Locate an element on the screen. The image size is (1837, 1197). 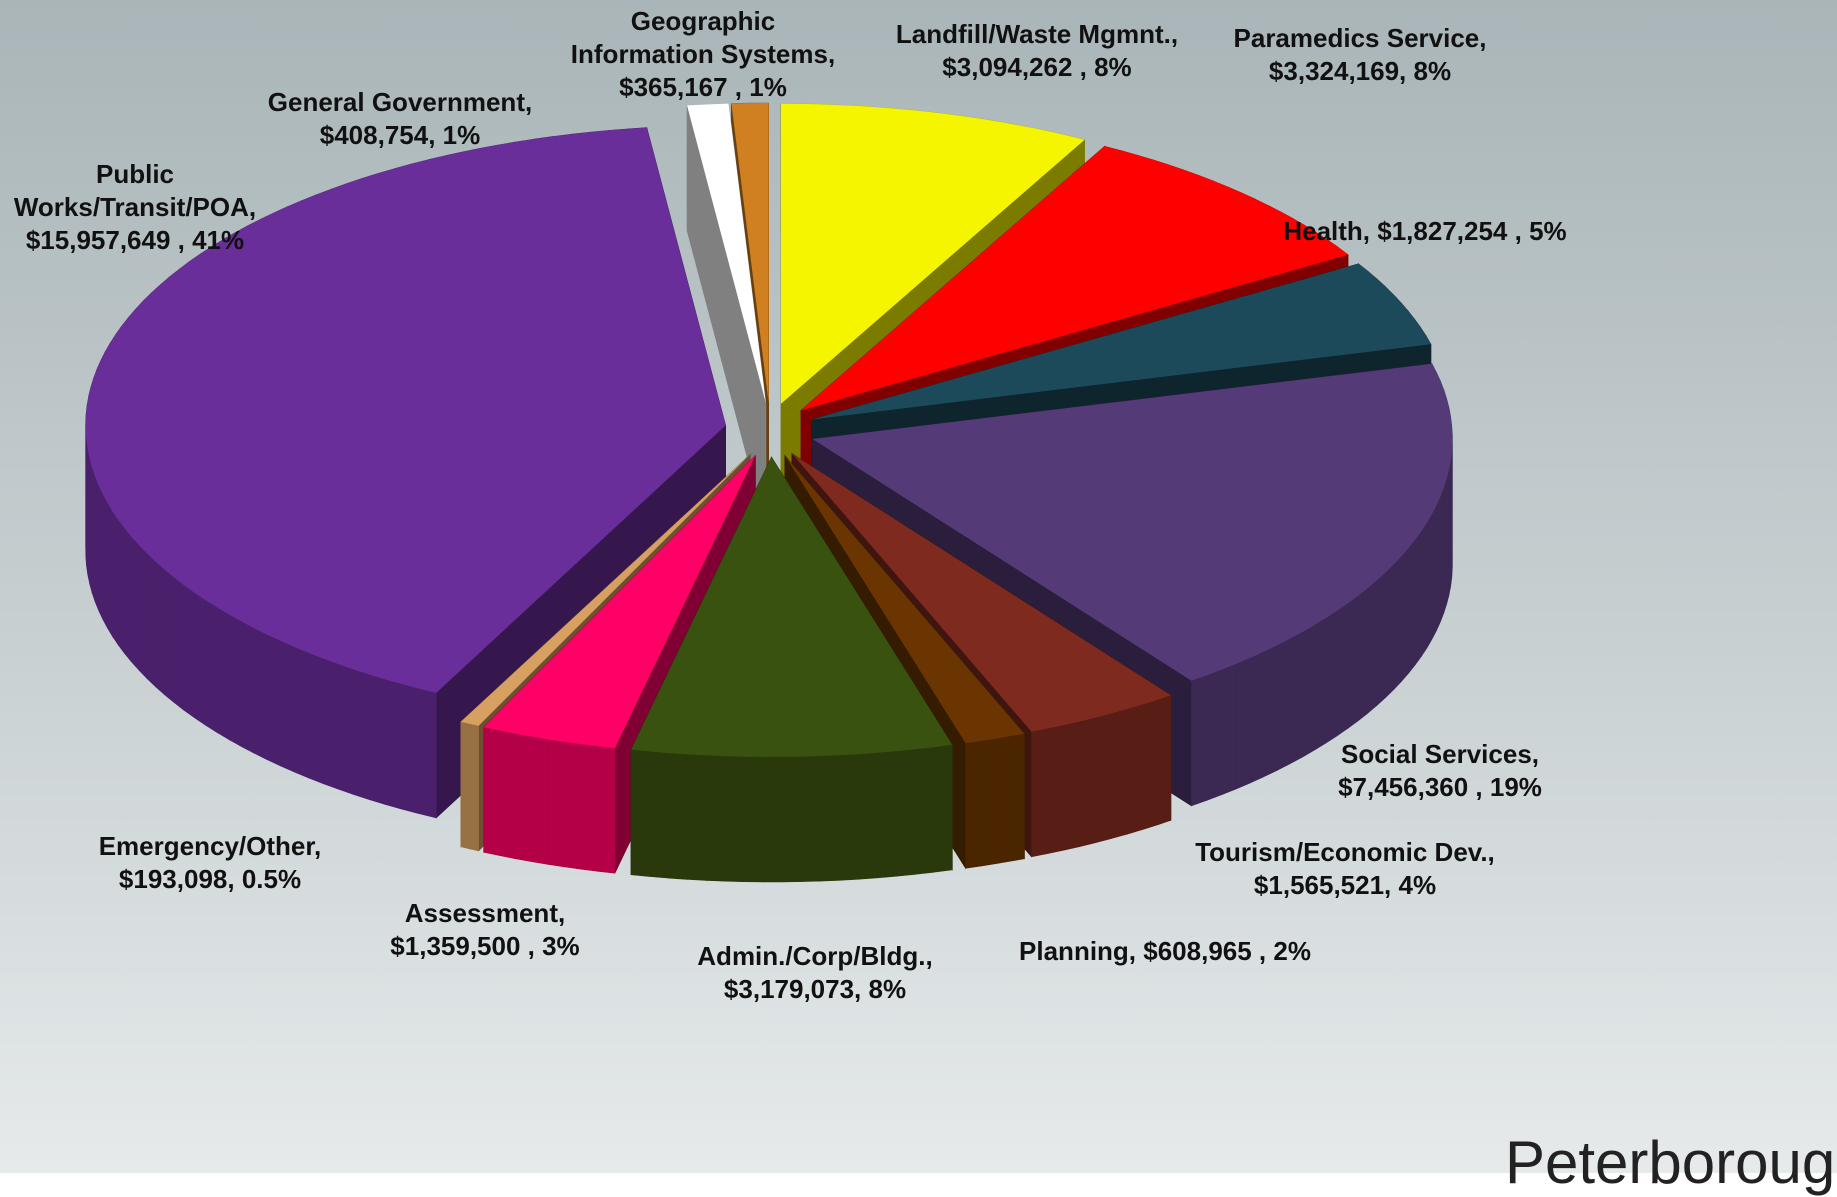
category-label: Health, is located at coordinates (1326, 231).